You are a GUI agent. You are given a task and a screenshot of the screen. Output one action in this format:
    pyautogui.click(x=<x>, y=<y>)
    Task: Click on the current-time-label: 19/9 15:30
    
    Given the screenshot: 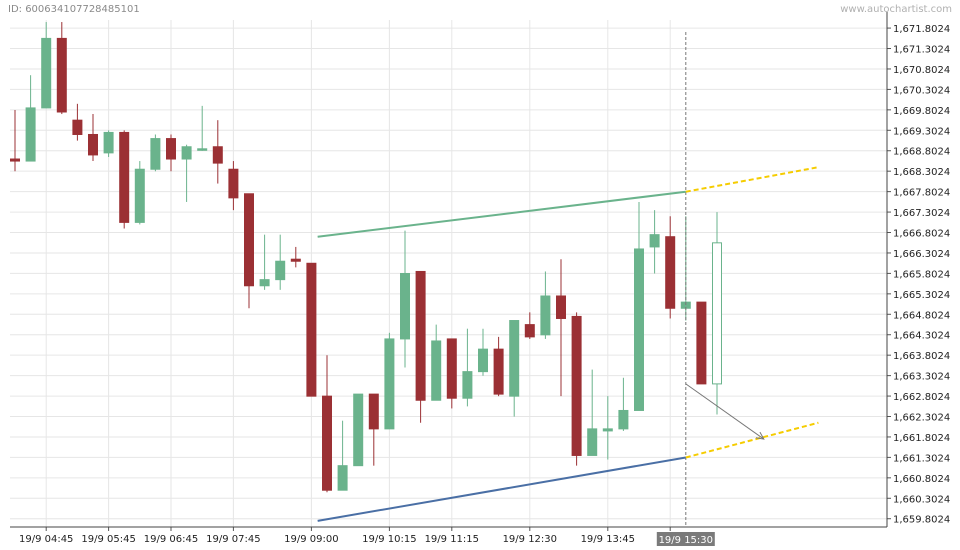 What is the action you would take?
    pyautogui.click(x=686, y=540)
    